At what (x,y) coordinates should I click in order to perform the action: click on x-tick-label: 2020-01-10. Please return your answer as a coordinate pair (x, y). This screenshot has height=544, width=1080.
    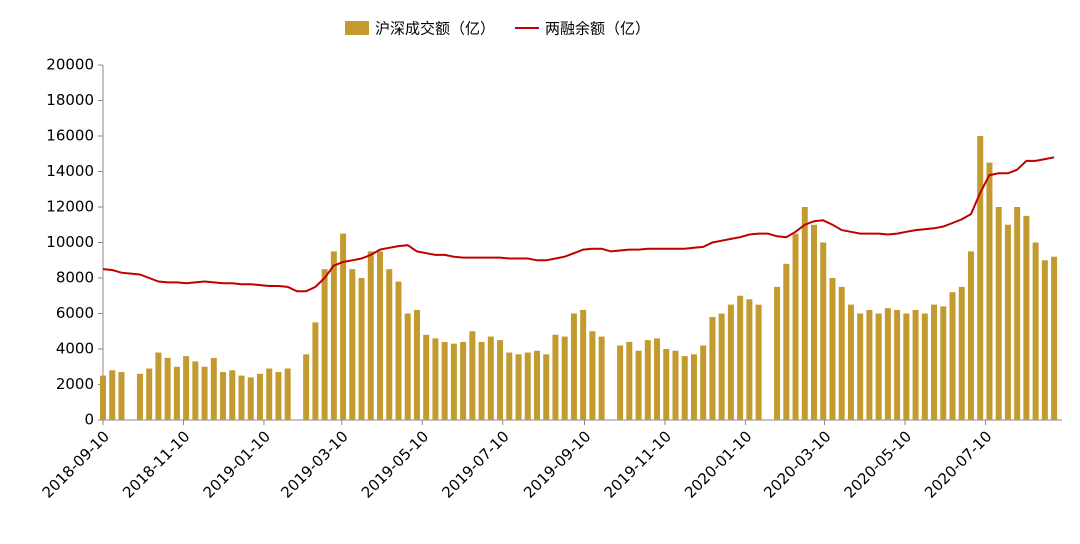
    Looking at the image, I should click on (718, 464).